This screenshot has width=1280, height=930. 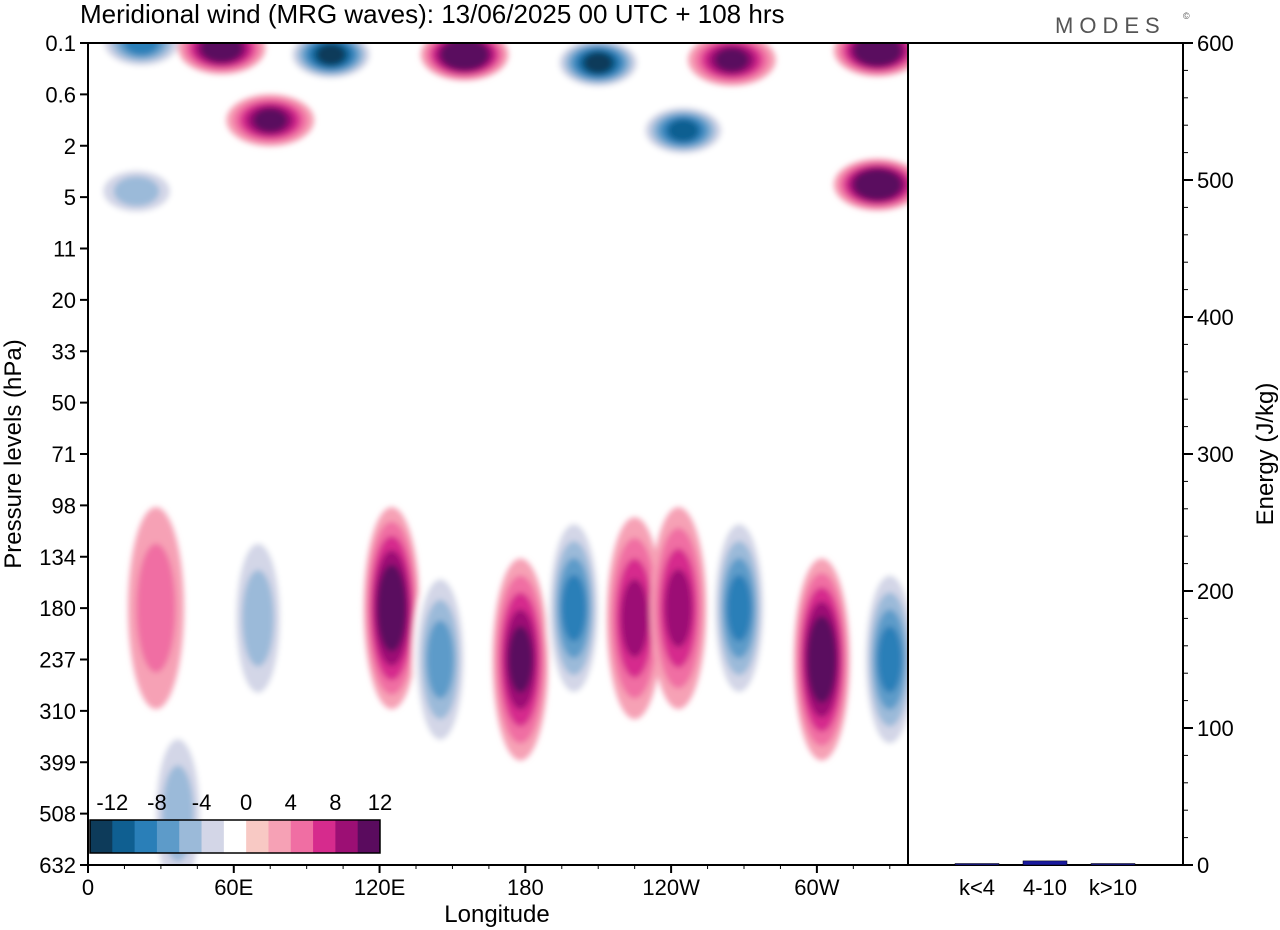 I want to click on y-tick-label: 0.1, so click(x=60, y=43).